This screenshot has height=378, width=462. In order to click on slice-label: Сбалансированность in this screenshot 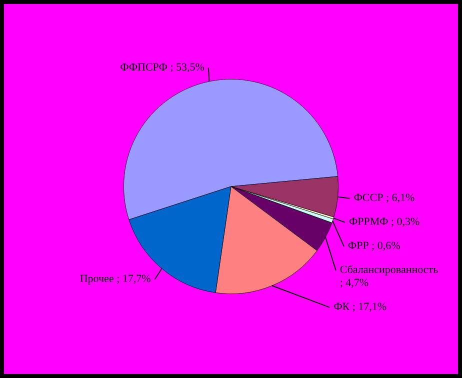, I will do `click(389, 270)`.